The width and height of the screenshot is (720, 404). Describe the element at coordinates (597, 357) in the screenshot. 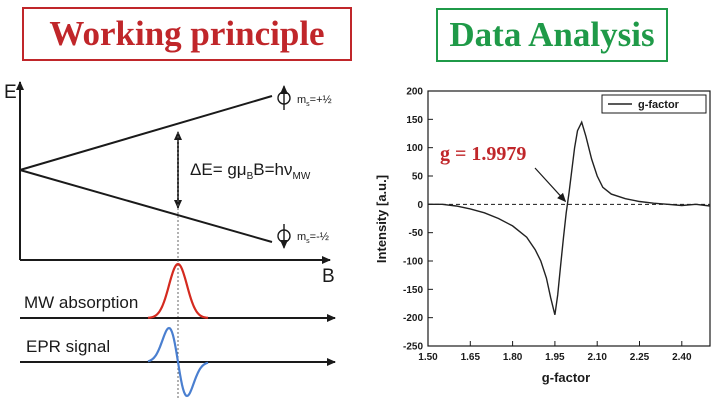

I see `x-tick-label: 2.10` at that location.